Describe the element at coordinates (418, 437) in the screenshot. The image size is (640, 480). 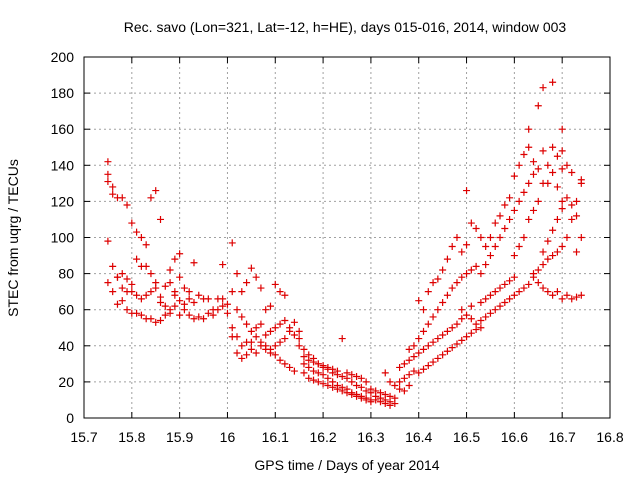
I see `x-tick-label: 16.4` at that location.